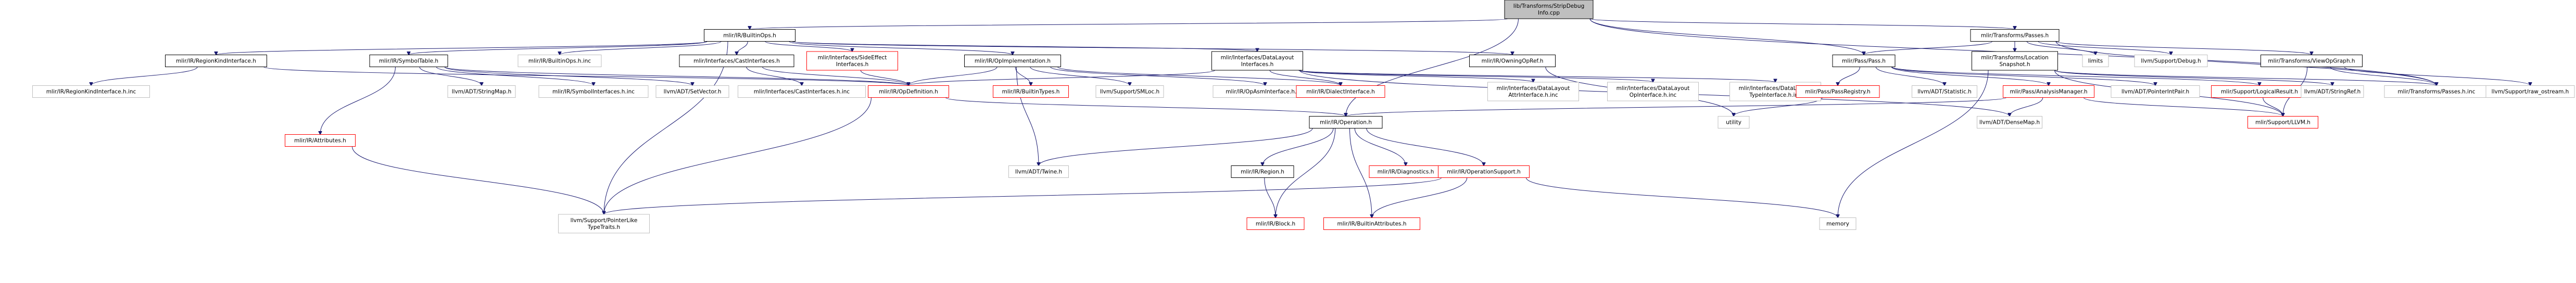 This screenshot has width=2576, height=283. What do you see at coordinates (1025, 46) in the screenshot?
I see `edge-builtinops-to-datalayout` at bounding box center [1025, 46].